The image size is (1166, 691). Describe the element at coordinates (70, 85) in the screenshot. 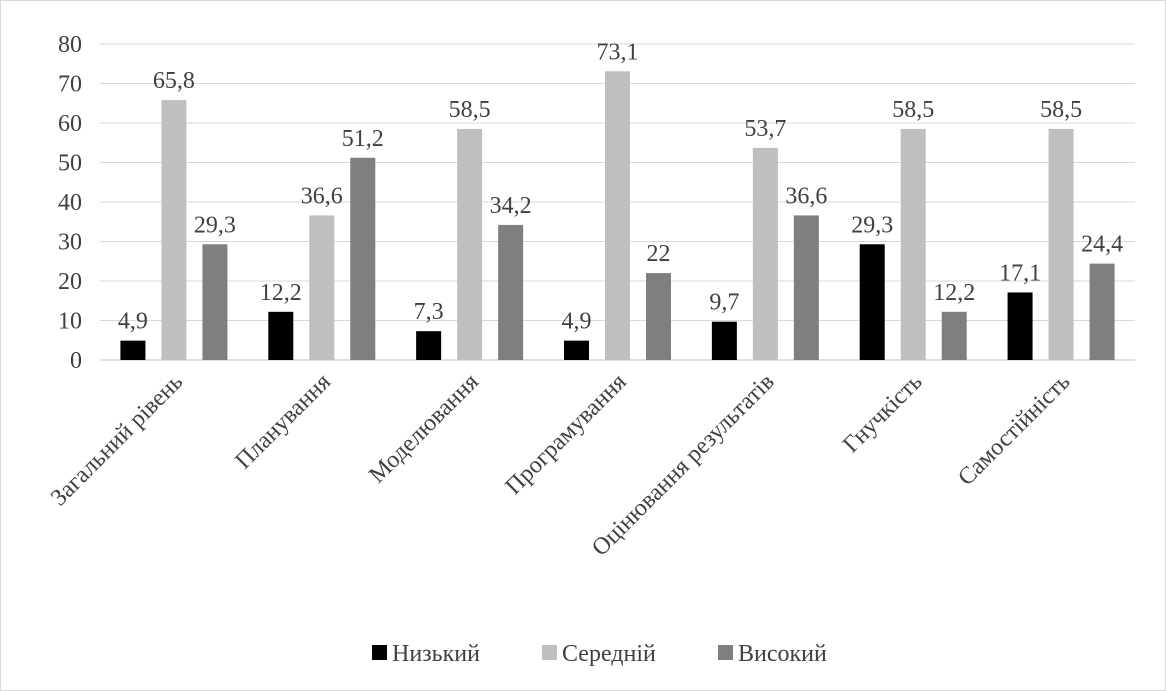

I see `y-tick-label: 70` at that location.